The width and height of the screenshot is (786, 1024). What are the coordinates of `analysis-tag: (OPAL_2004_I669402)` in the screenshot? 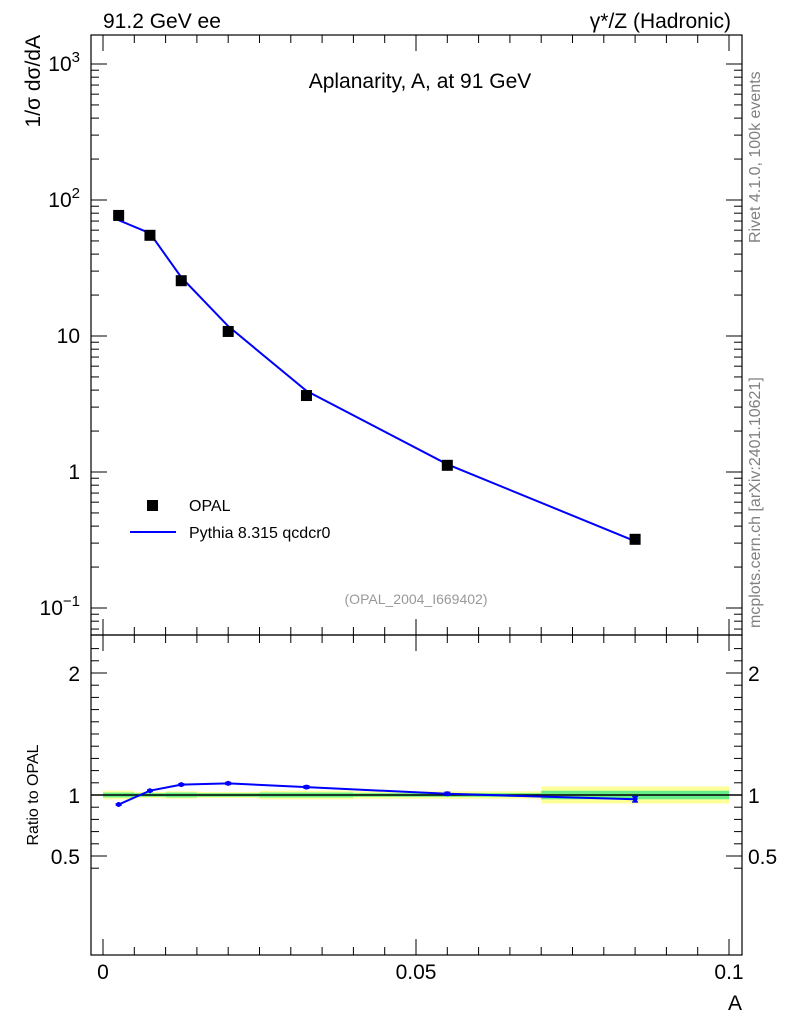 It's located at (416, 599).